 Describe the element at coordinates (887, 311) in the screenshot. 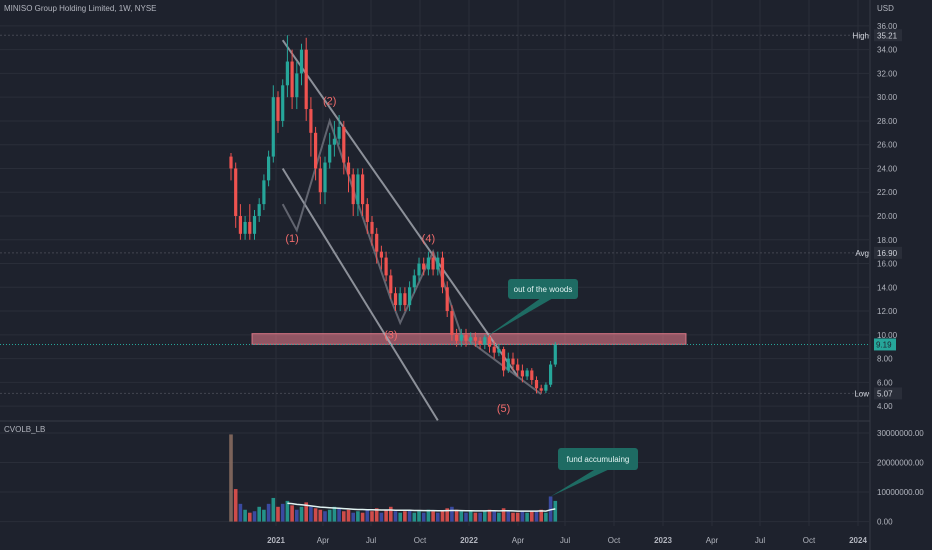

I see `price-tick-label: 12.00` at that location.